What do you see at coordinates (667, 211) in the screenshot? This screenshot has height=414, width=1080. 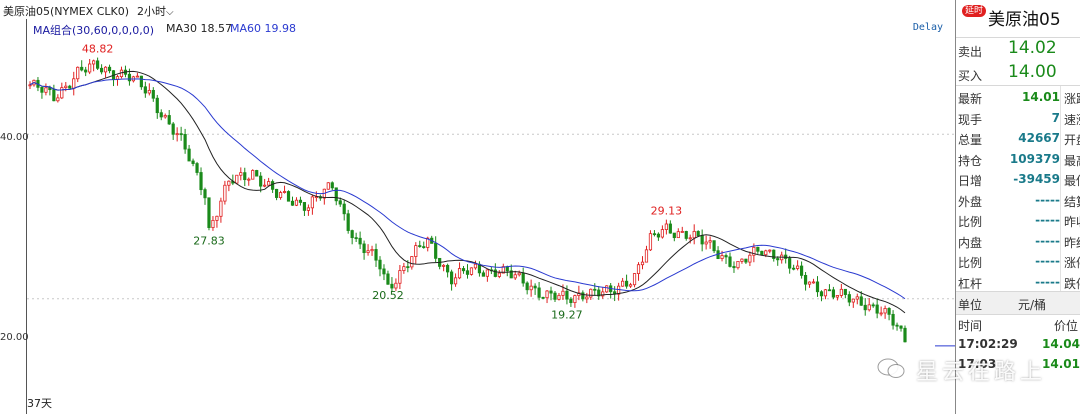 I see `price-annotation: 29.13` at bounding box center [667, 211].